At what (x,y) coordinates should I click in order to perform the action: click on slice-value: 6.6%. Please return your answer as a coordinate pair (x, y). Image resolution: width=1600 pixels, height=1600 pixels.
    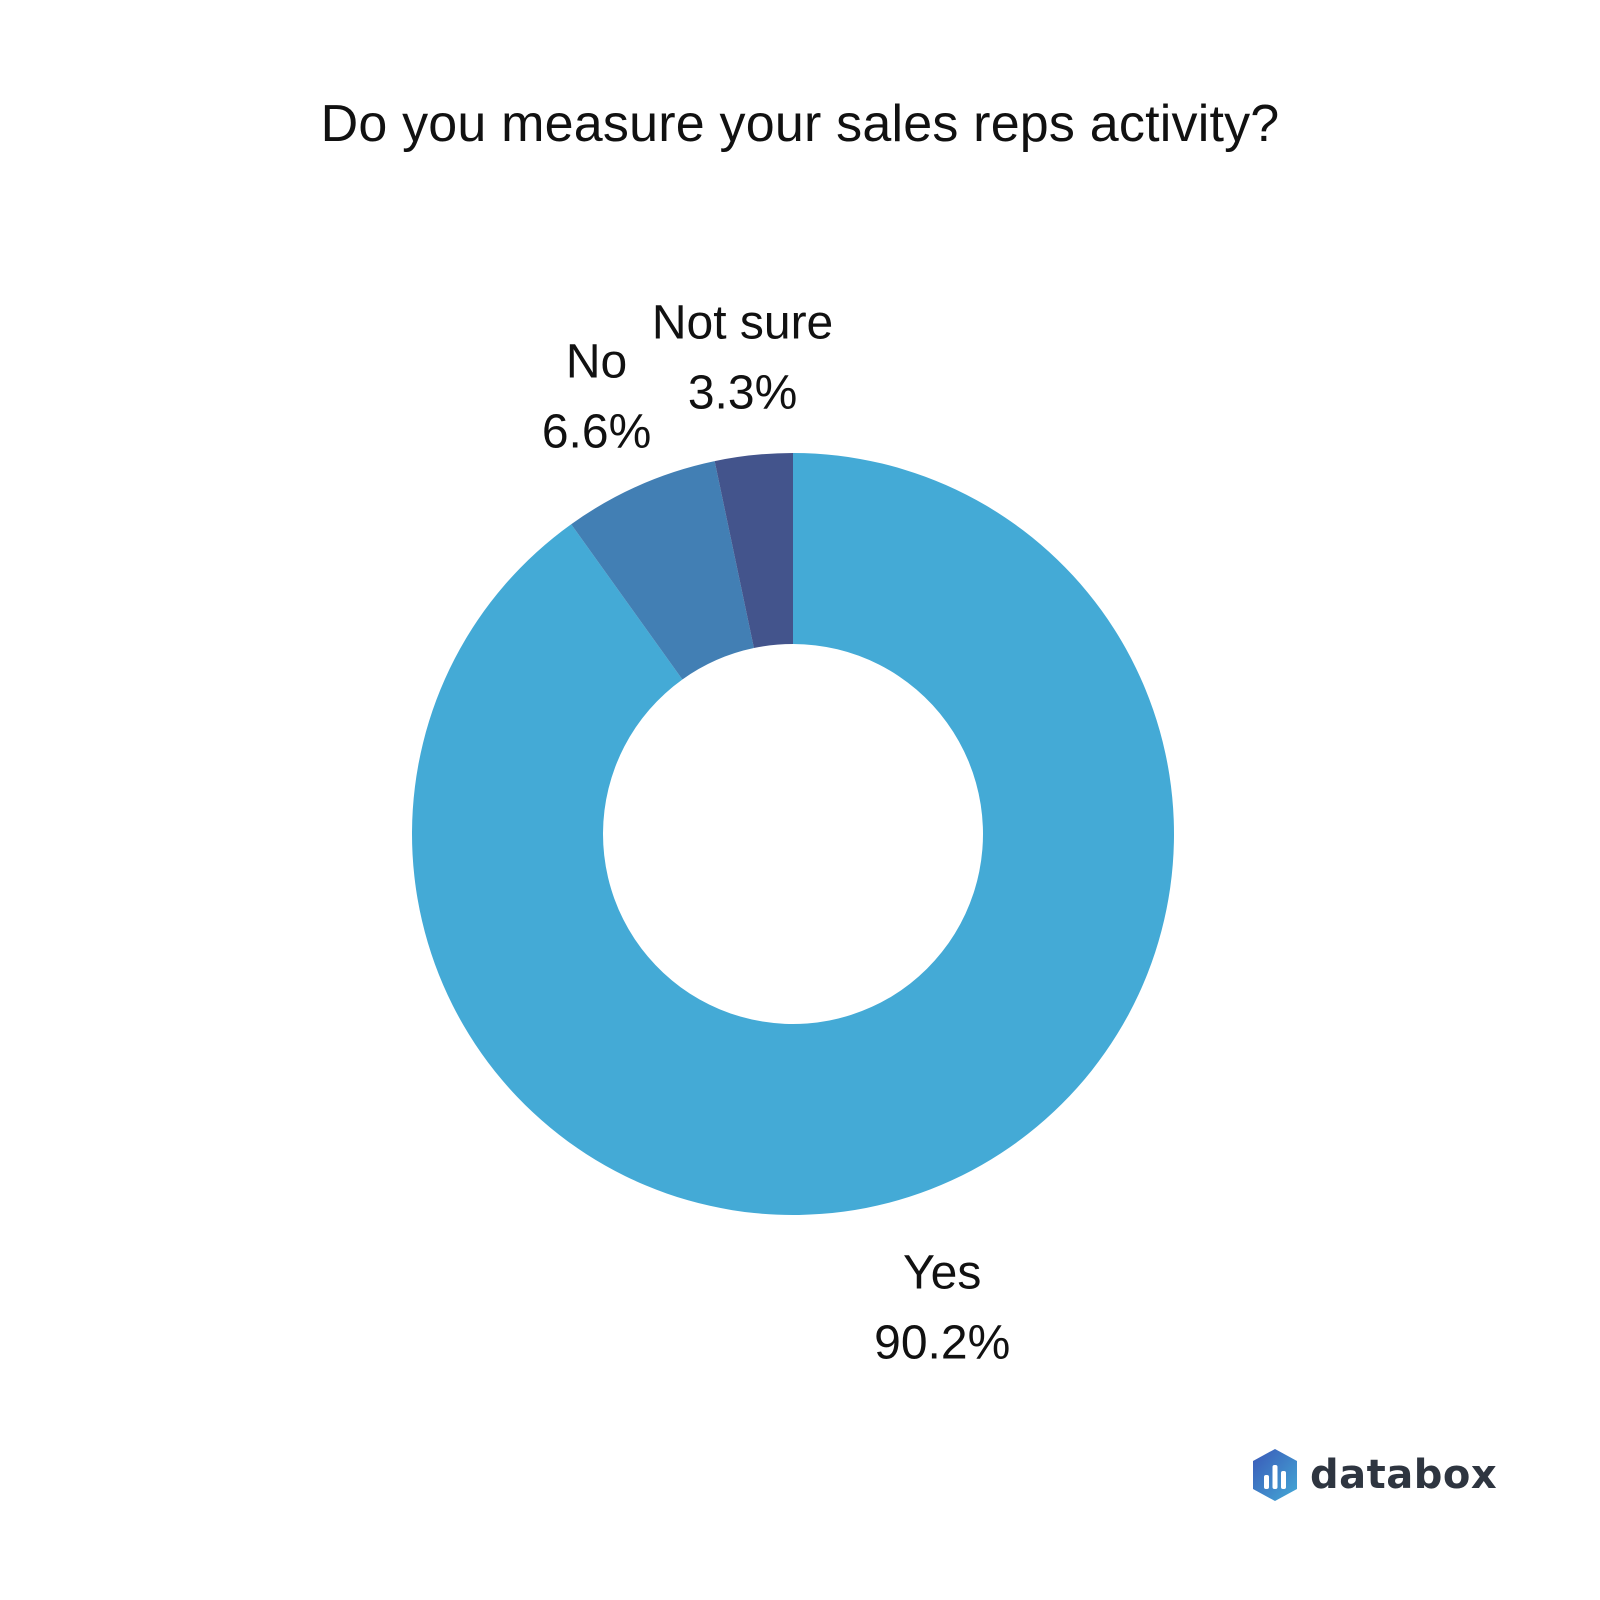
    Looking at the image, I should click on (596, 431).